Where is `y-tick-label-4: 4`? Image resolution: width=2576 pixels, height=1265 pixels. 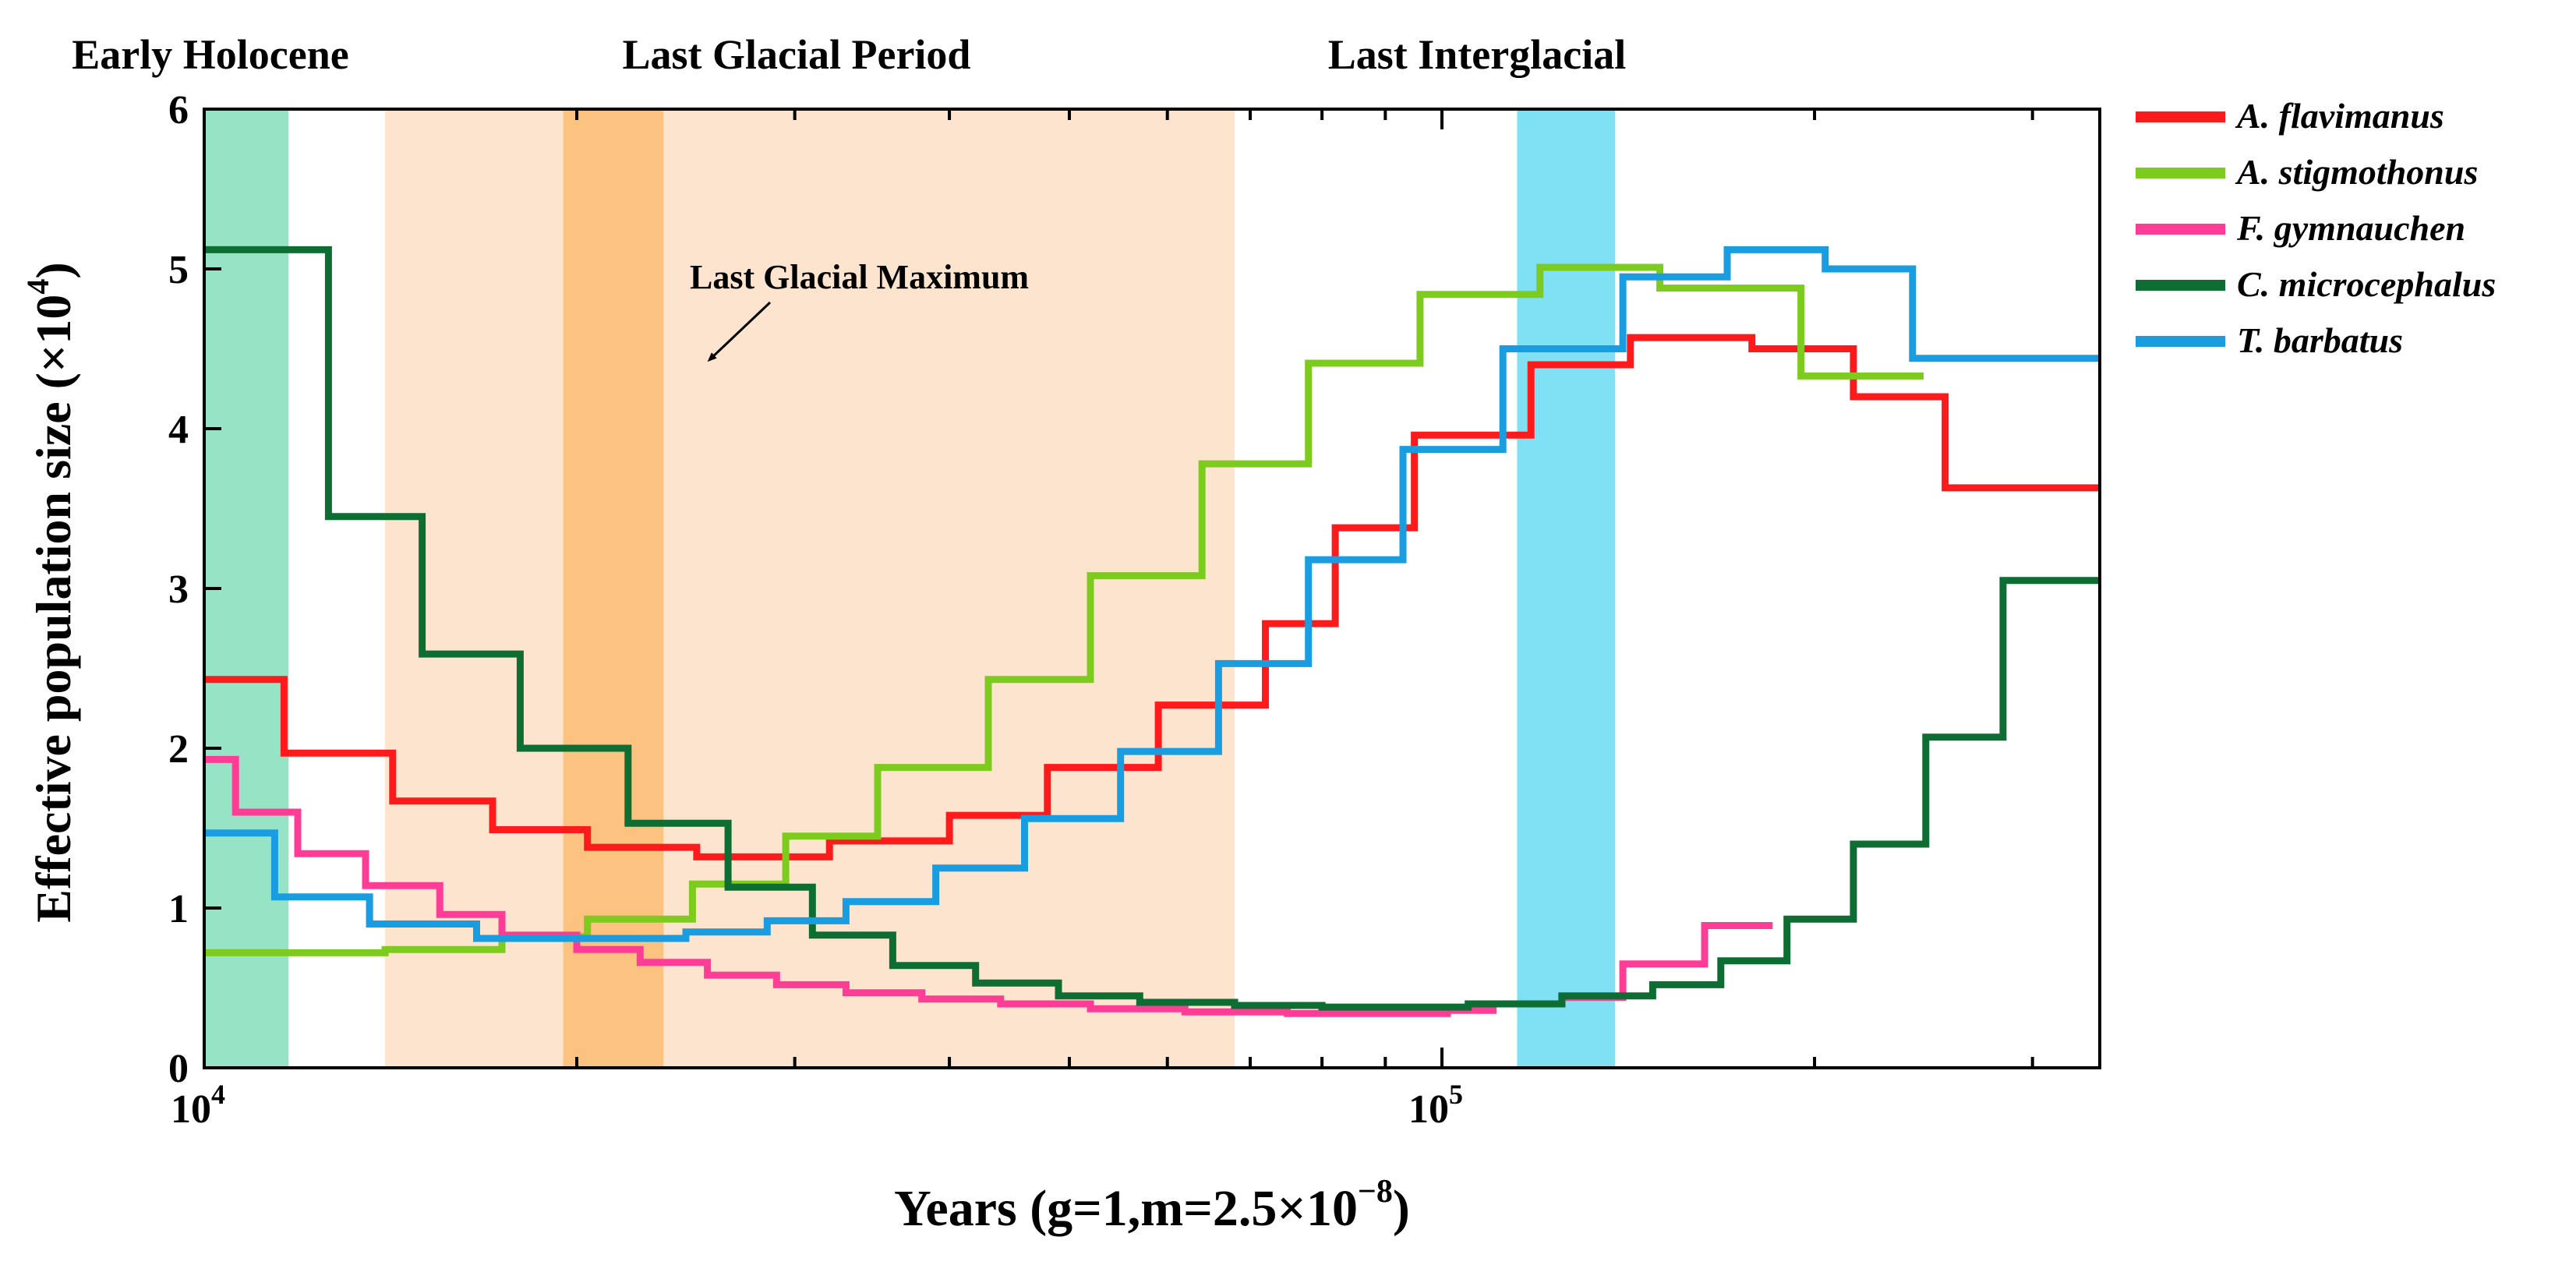 y-tick-label-4: 4 is located at coordinates (178, 430).